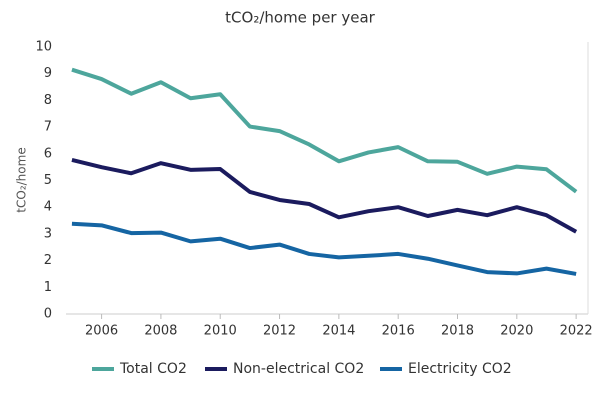  I want to click on series-line, so click(324, 248).